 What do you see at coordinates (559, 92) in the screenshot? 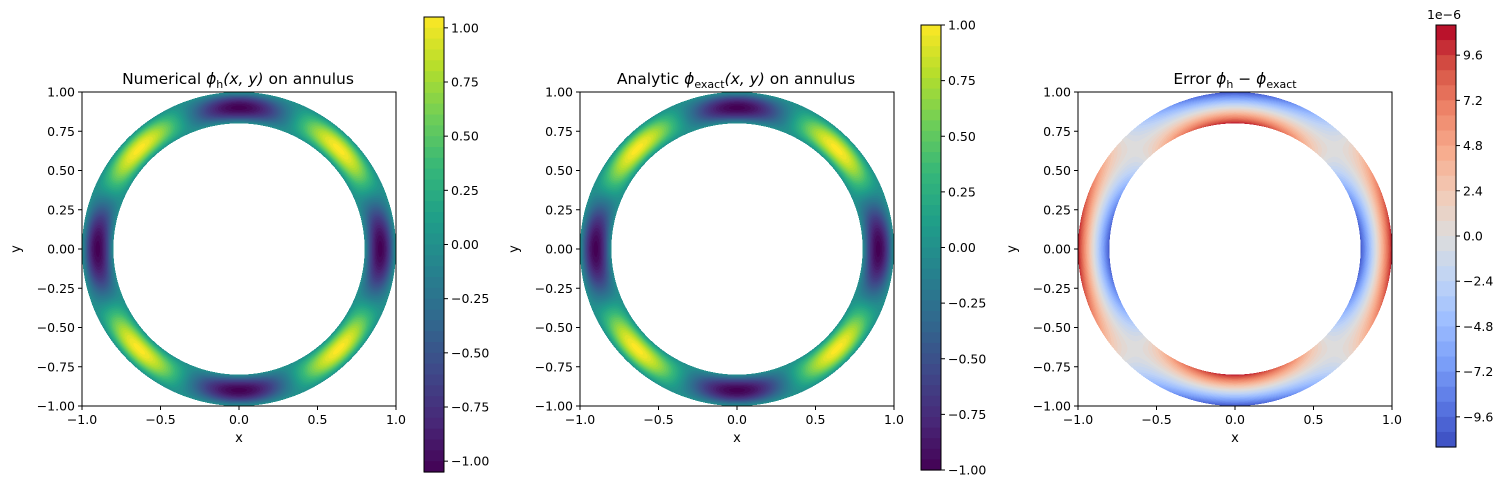
I see `y-tick-label: 1.00` at bounding box center [559, 92].